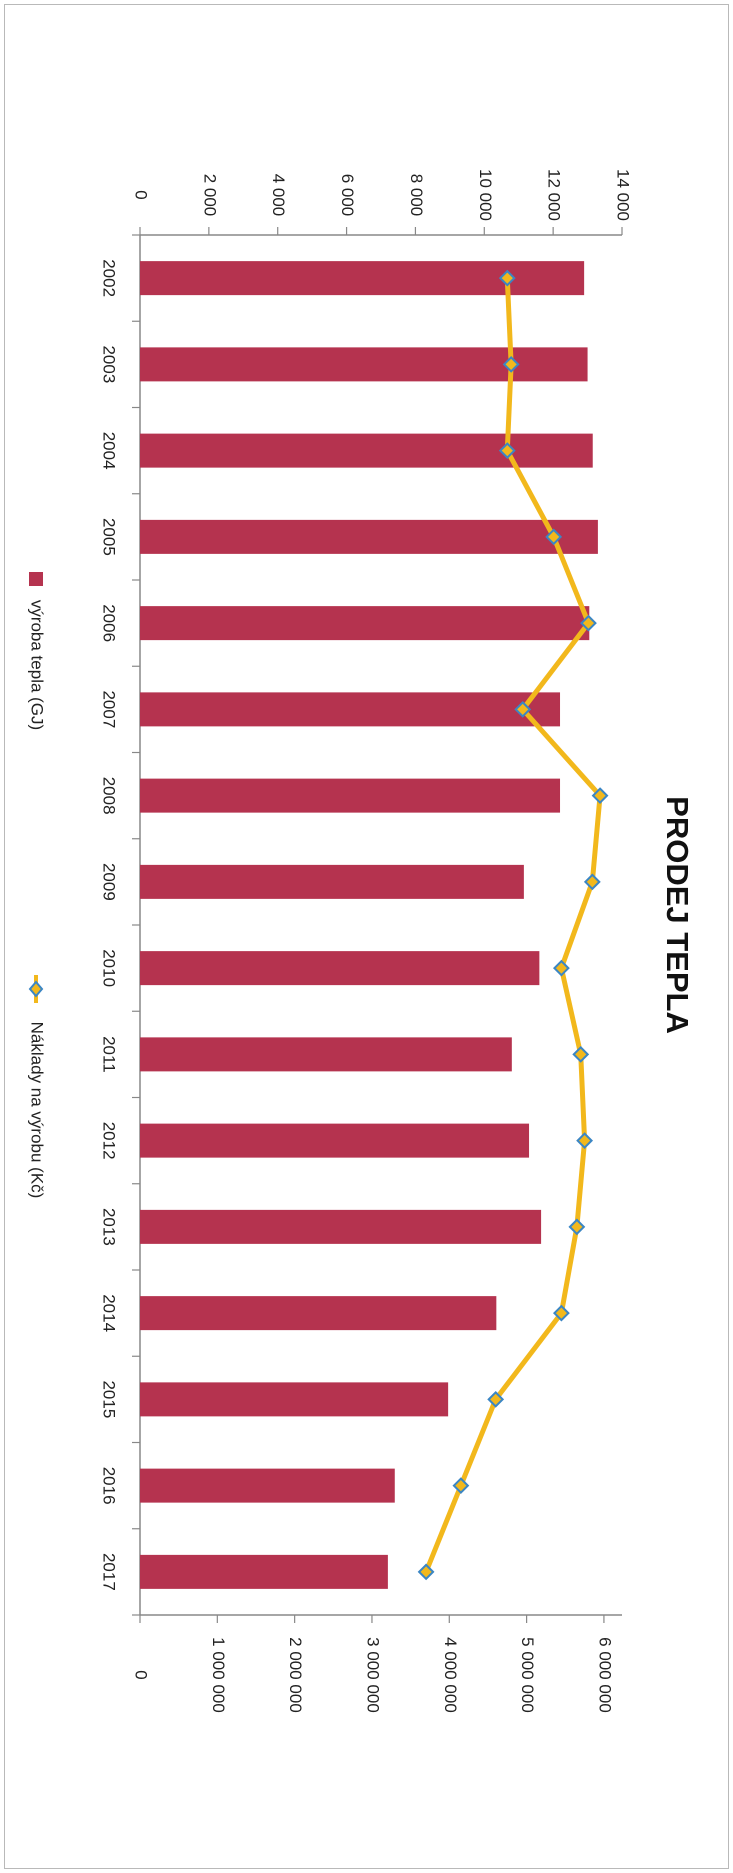 The width and height of the screenshot is (733, 1873). I want to click on category-label: 2016, so click(109, 1486).